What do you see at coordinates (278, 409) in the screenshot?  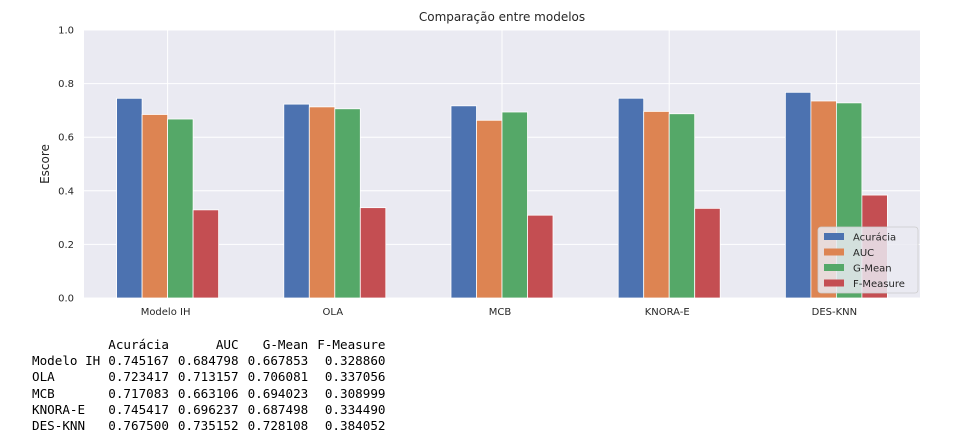 I see `table-cell: 0.687498` at bounding box center [278, 409].